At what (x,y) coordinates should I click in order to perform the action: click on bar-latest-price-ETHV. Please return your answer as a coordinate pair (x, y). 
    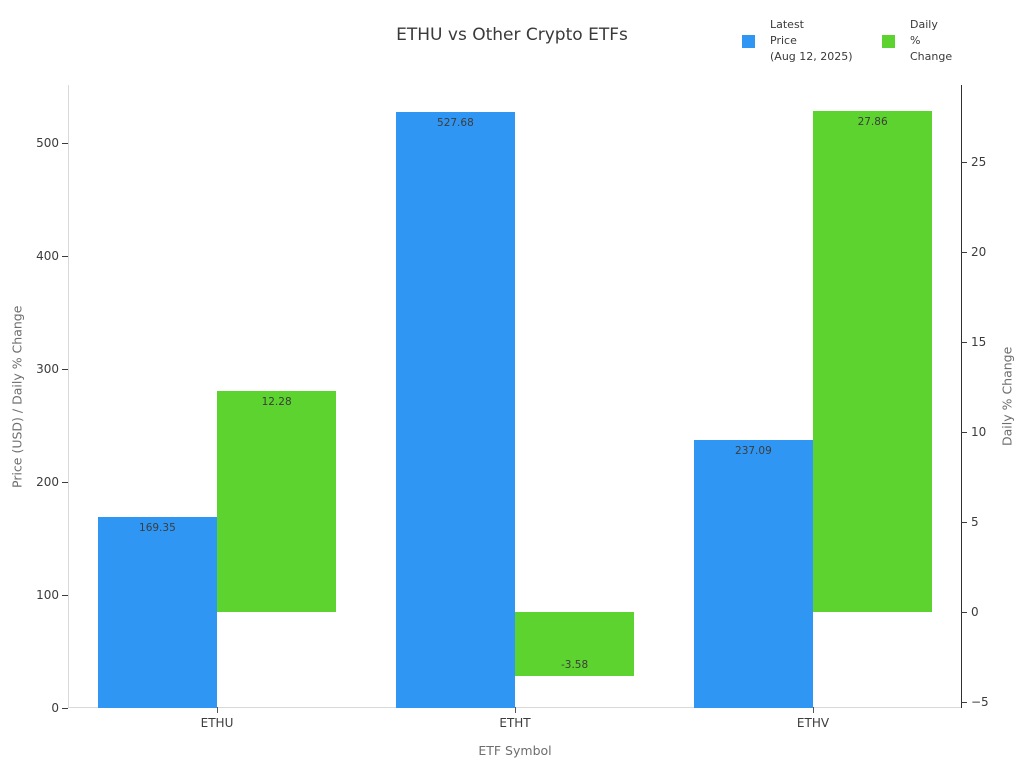
    Looking at the image, I should click on (753, 574).